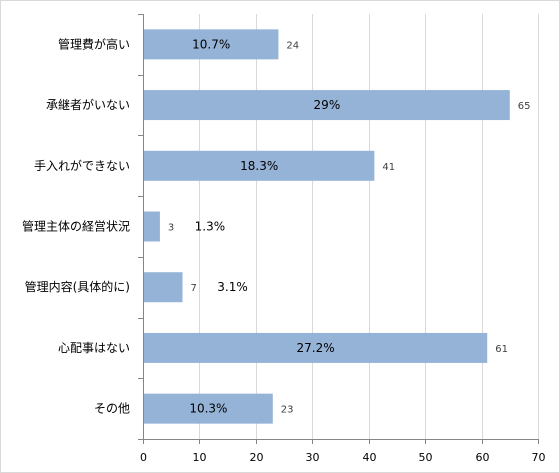  What do you see at coordinates (370, 457) in the screenshot?
I see `x-tick-label: 40` at bounding box center [370, 457].